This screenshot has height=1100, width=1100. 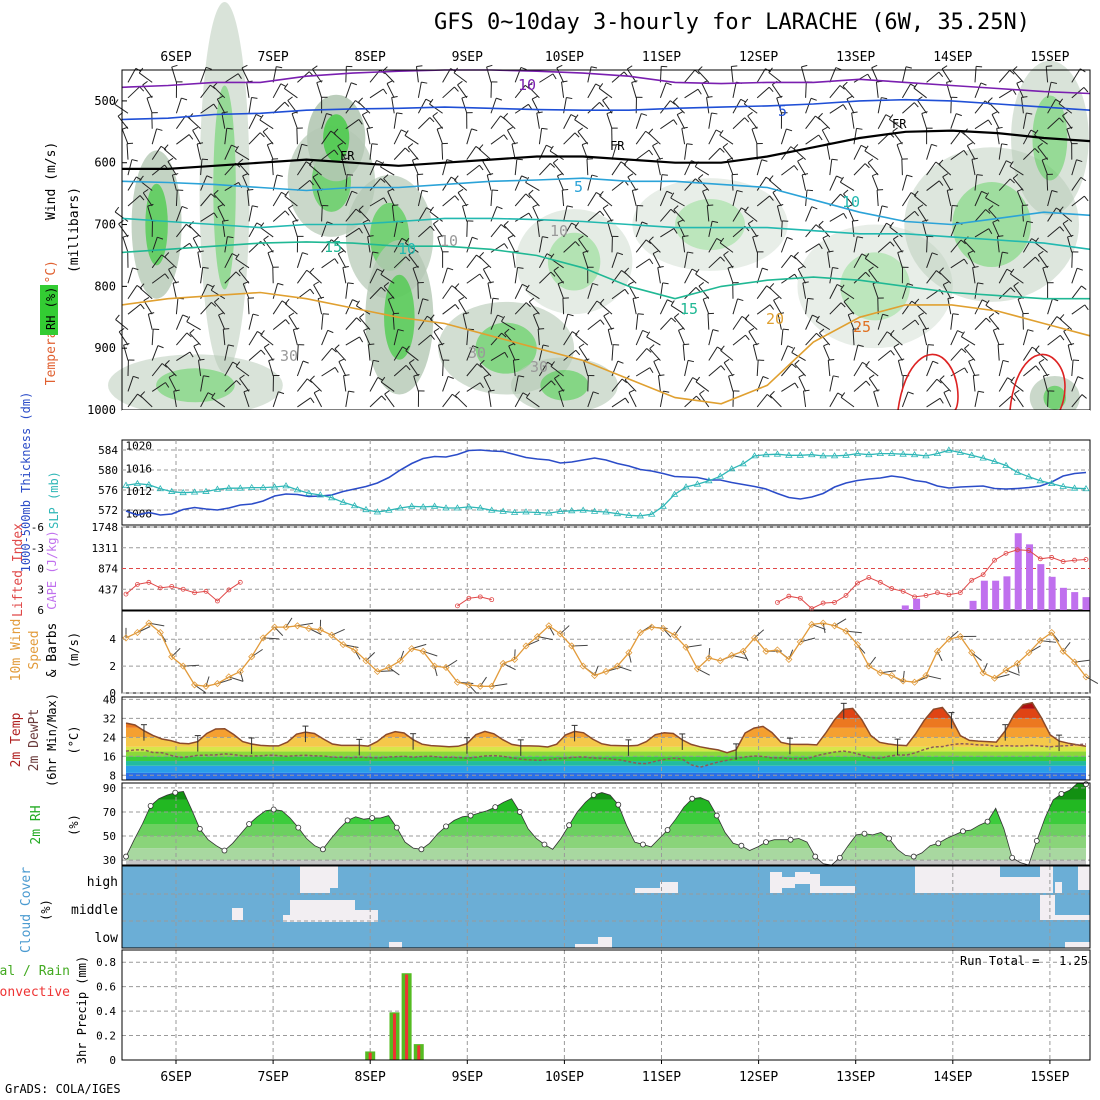 I want to click on temp-frame, so click(x=606, y=738).